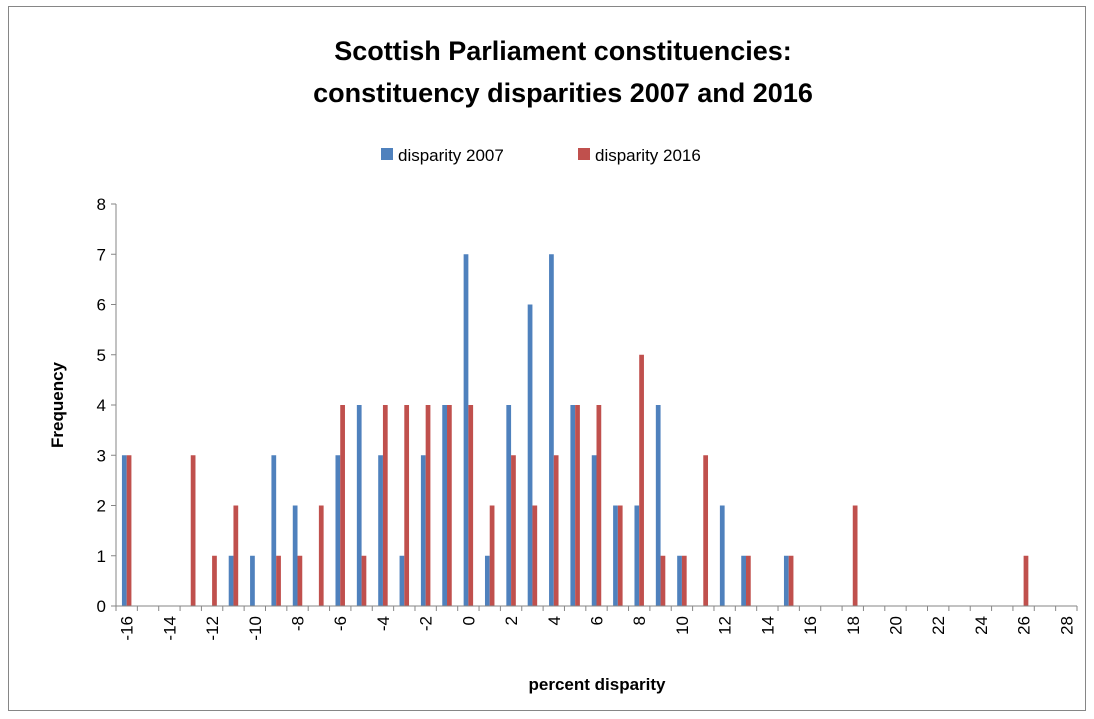  I want to click on x-tick-label--6: -6, so click(340, 623).